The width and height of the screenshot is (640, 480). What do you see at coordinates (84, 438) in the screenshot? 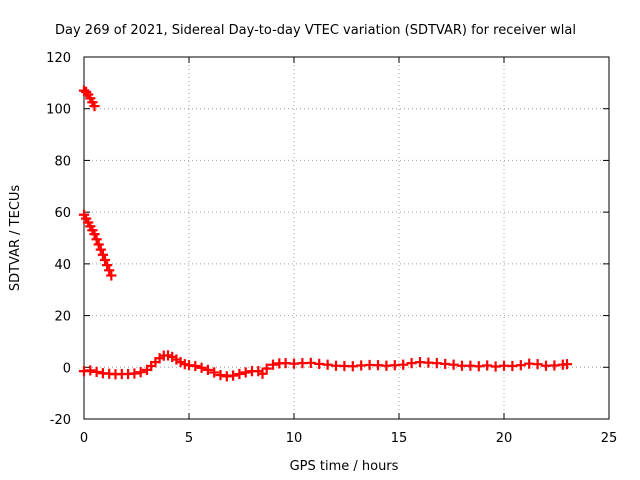
I see `x-tick-label-0: 0` at bounding box center [84, 438].